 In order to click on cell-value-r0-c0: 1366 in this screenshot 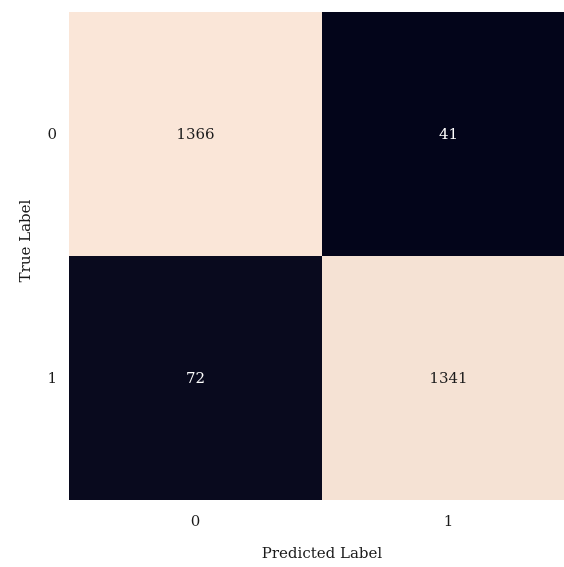, I will do `click(195, 134)`.